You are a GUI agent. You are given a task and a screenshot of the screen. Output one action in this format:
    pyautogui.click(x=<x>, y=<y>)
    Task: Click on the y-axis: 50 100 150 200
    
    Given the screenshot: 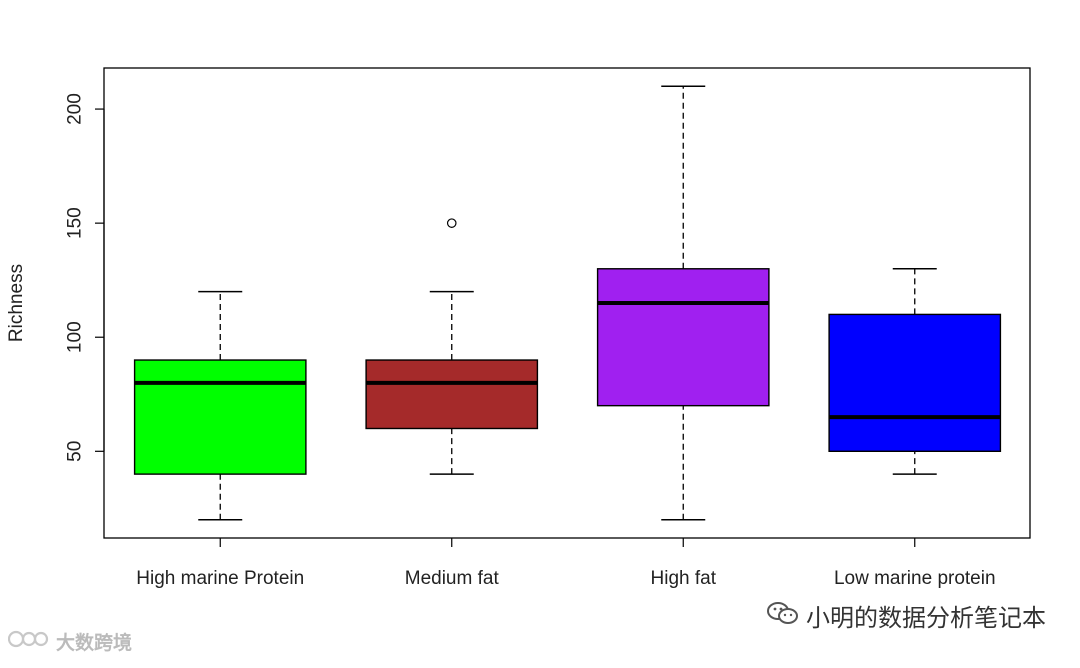 What is the action you would take?
    pyautogui.click(x=85, y=277)
    